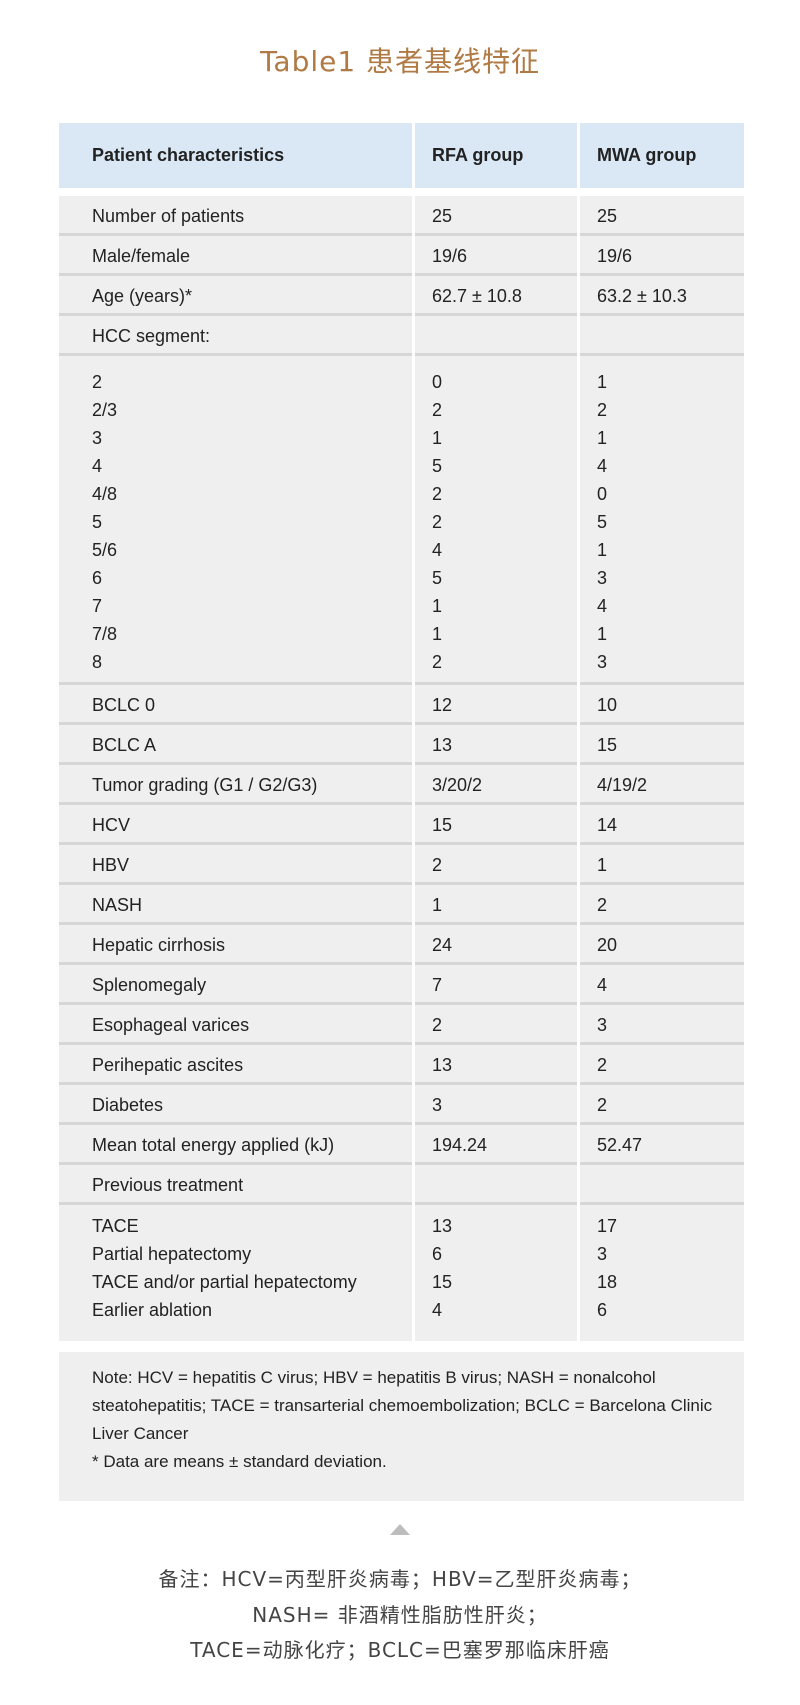 The width and height of the screenshot is (800, 1705). What do you see at coordinates (496, 1145) in the screenshot?
I see `rfa-value: 194.24` at bounding box center [496, 1145].